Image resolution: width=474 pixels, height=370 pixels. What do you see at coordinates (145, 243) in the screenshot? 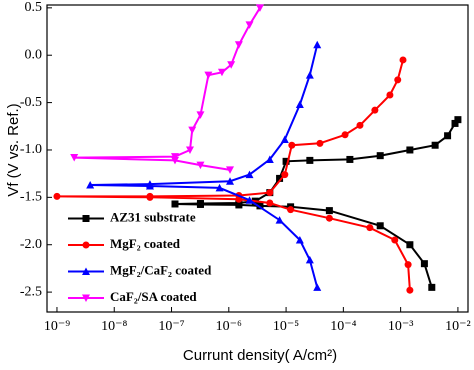
I see `legend-label: MgF₂ coated` at bounding box center [145, 243].